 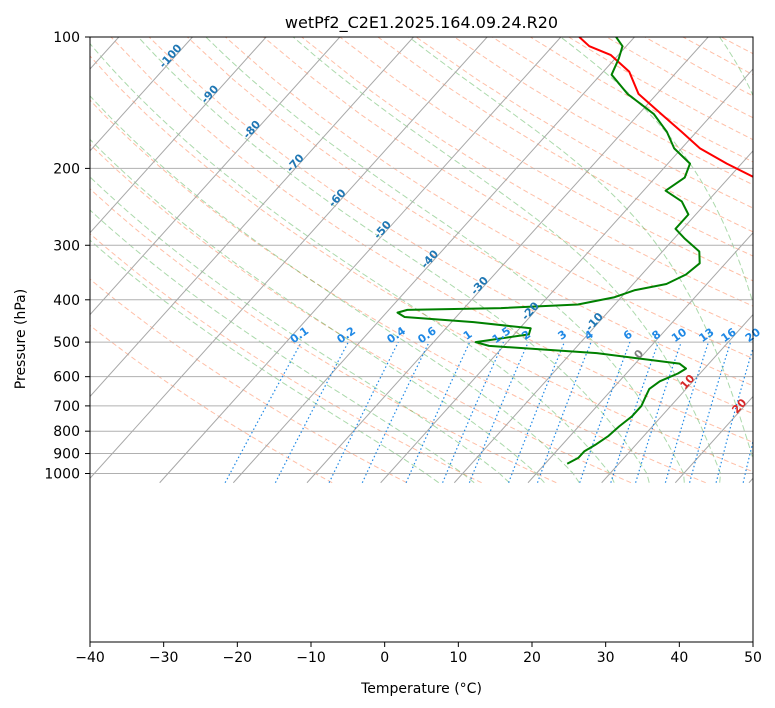 I want to click on y-tick-label: 800, so click(x=66, y=432).